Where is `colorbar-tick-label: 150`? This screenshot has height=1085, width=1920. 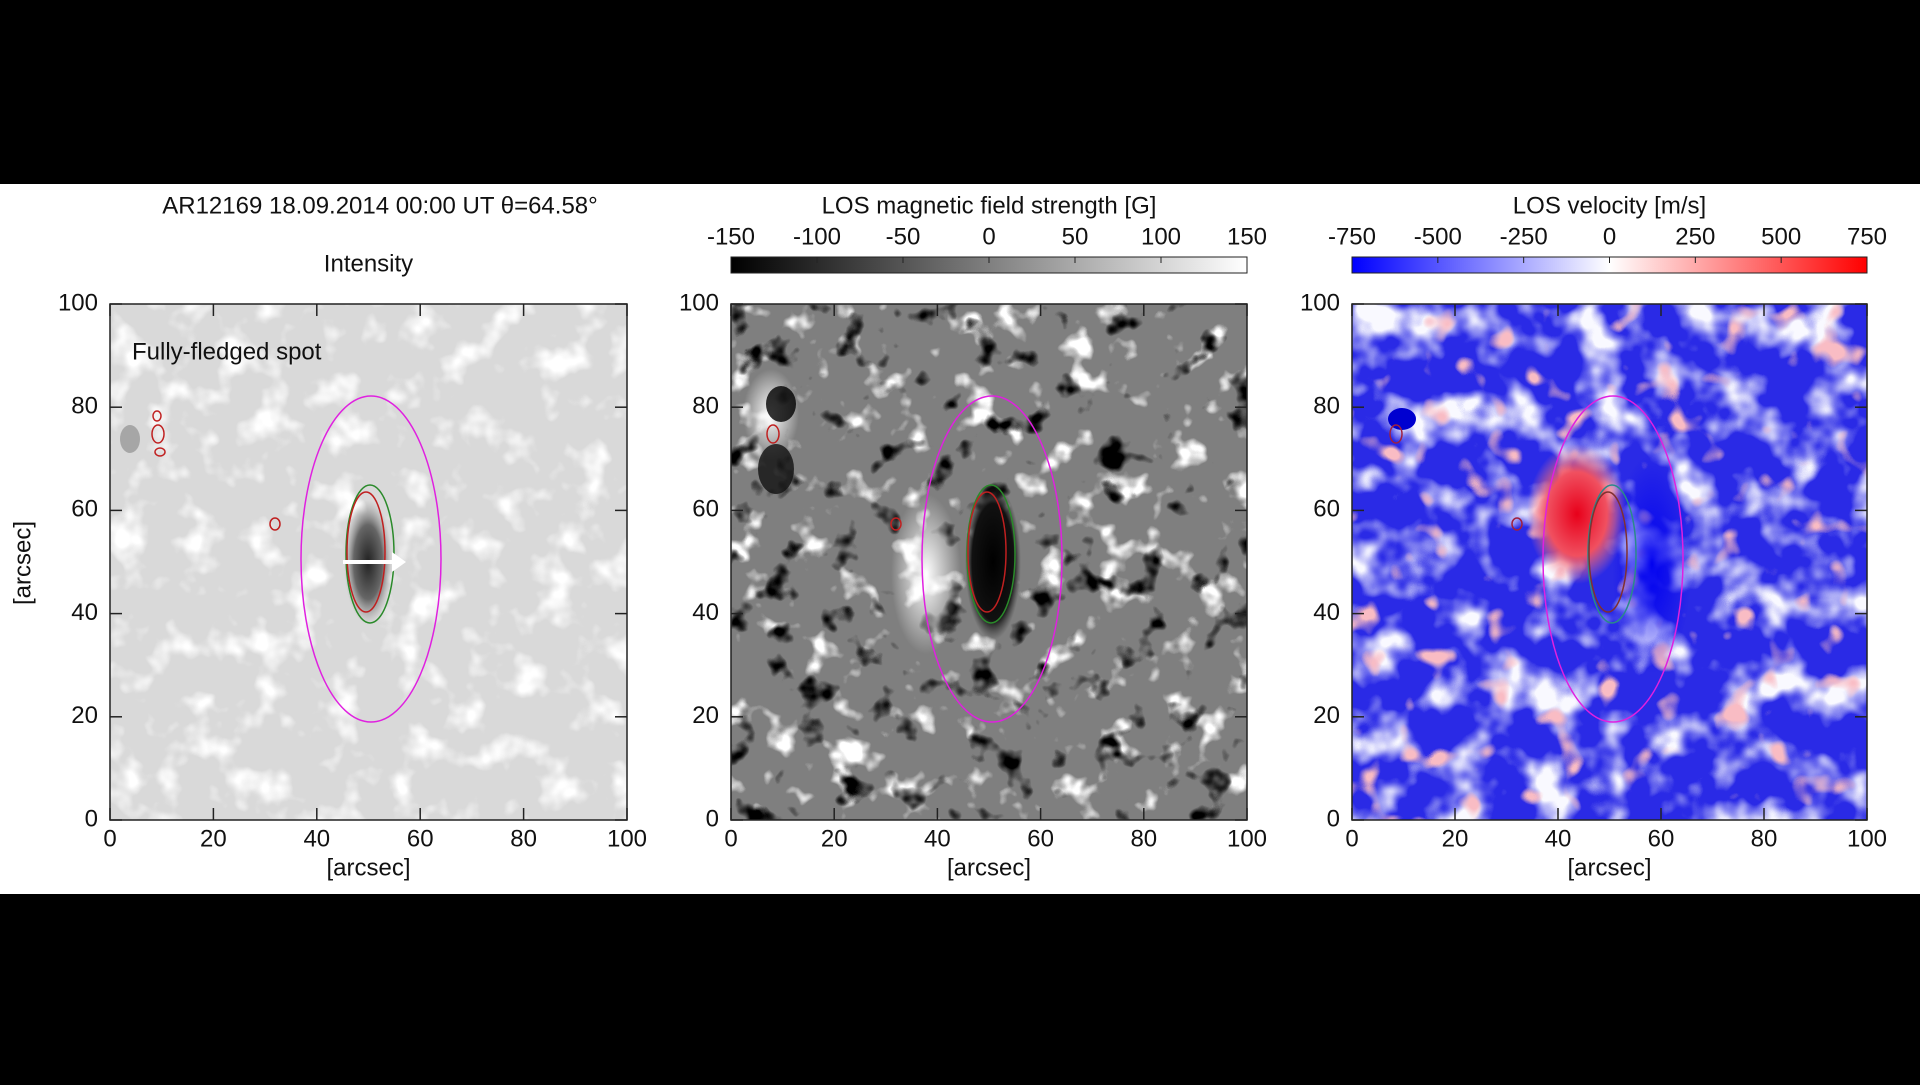
colorbar-tick-label: 150 is located at coordinates (1247, 236).